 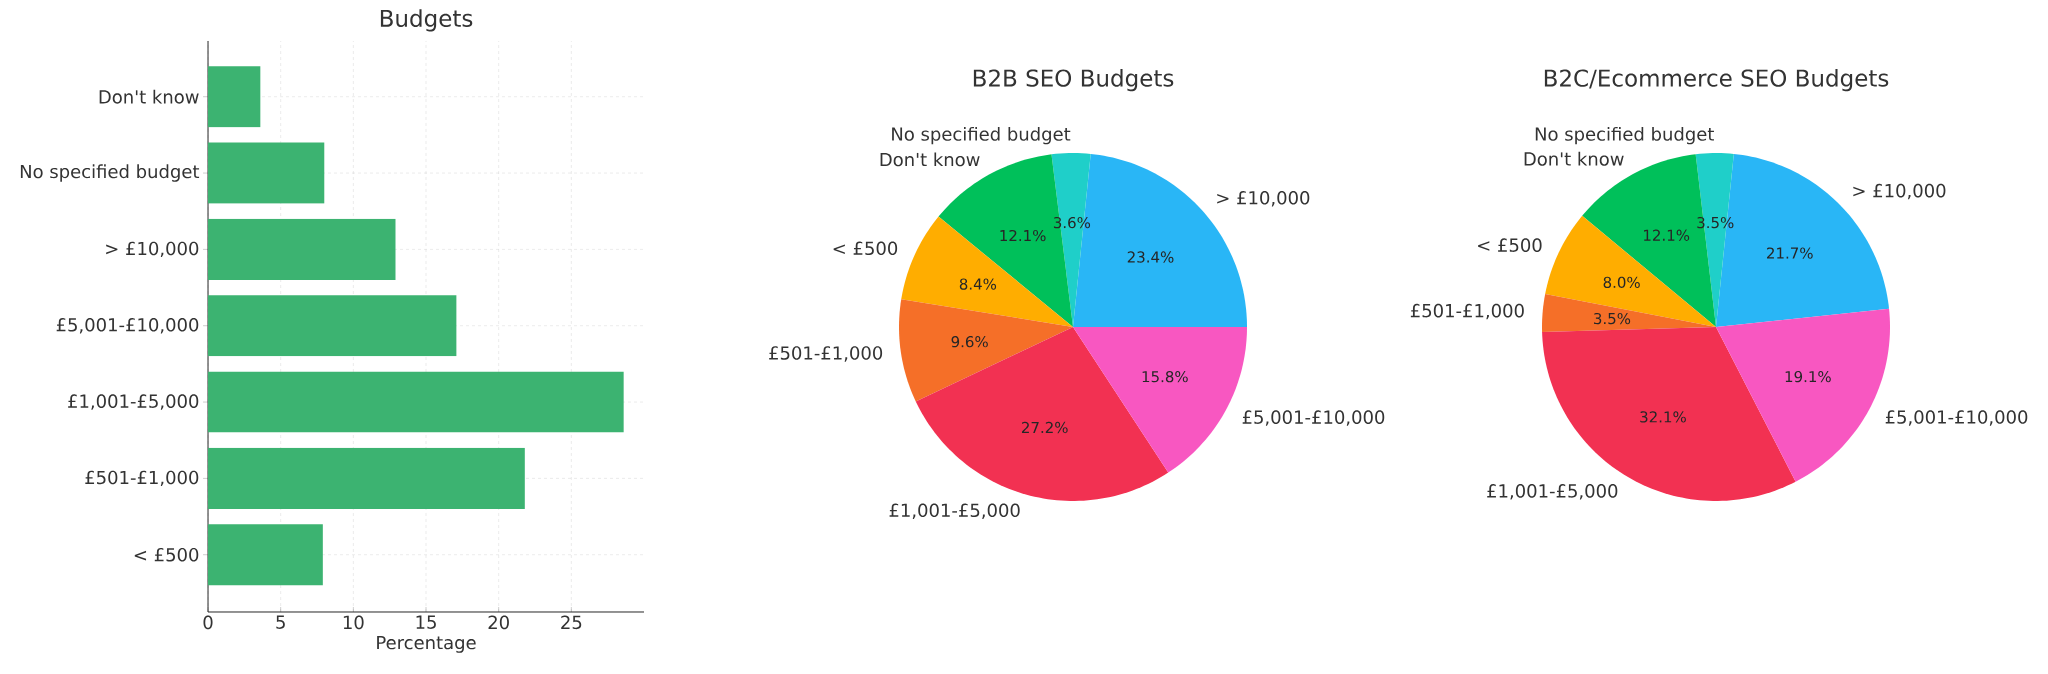 What do you see at coordinates (1044, 427) in the screenshot?
I see `data-label: 27.2%` at bounding box center [1044, 427].